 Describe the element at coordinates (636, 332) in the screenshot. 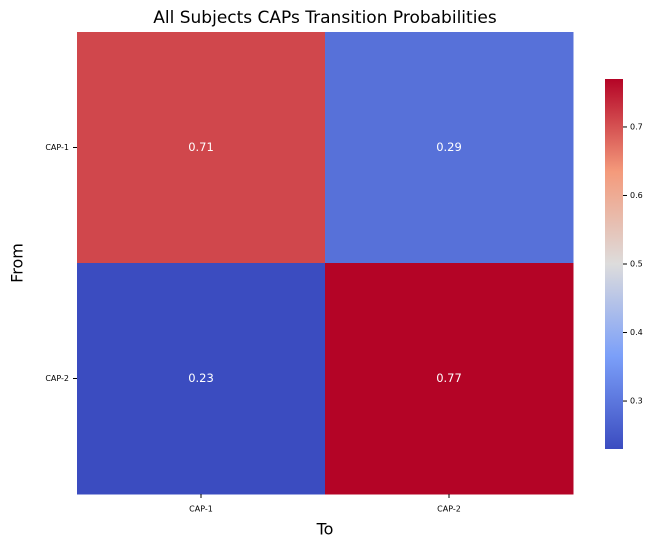

I see `colorbar-tick-label: 0.4` at that location.